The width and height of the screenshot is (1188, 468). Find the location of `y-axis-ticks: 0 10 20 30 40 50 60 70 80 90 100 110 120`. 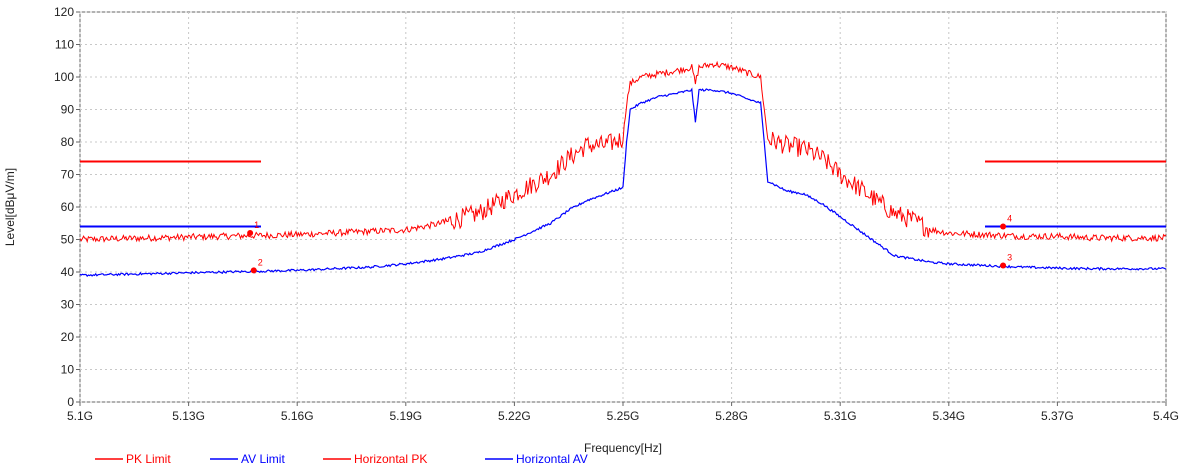

y-axis-ticks: 0 10 20 30 40 50 60 70 80 90 100 110 120 is located at coordinates (67, 207).